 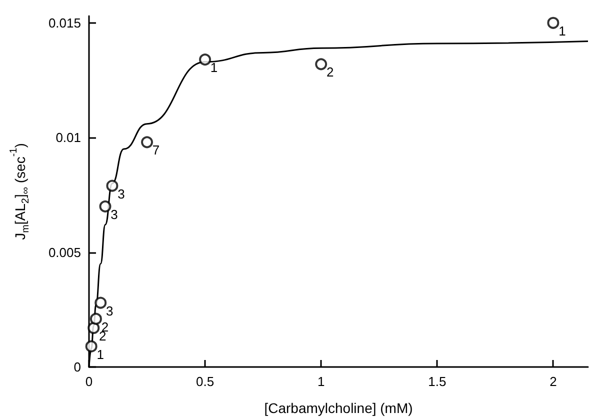 I want to click on y-tick-label: 0.005, so click(x=64, y=252).